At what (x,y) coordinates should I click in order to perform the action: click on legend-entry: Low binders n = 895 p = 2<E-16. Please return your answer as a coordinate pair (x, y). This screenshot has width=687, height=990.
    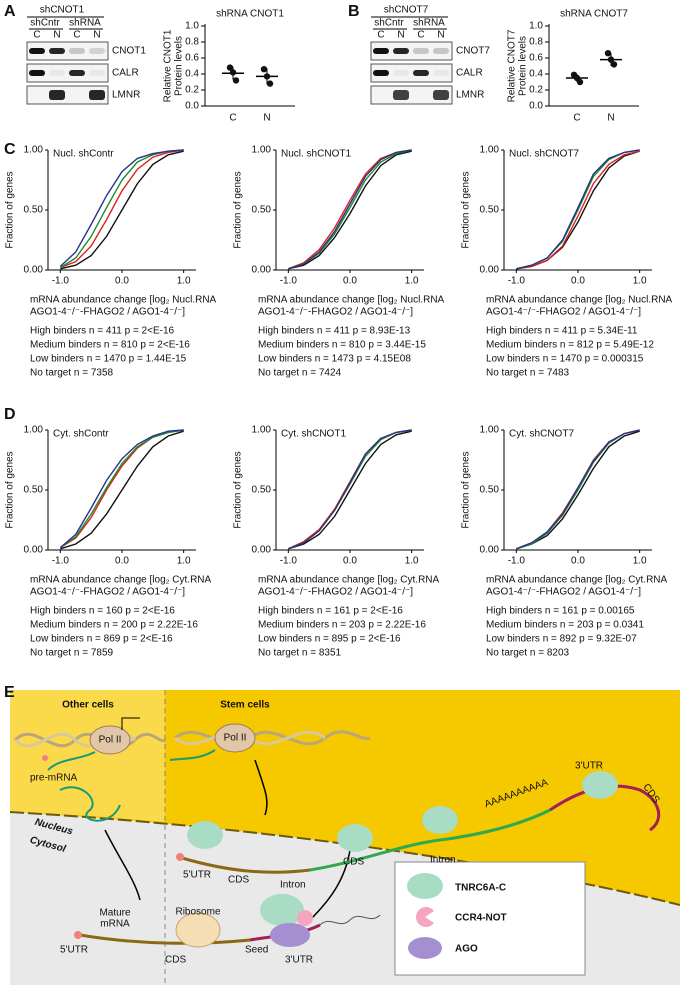
    Looking at the image, I should click on (329, 639).